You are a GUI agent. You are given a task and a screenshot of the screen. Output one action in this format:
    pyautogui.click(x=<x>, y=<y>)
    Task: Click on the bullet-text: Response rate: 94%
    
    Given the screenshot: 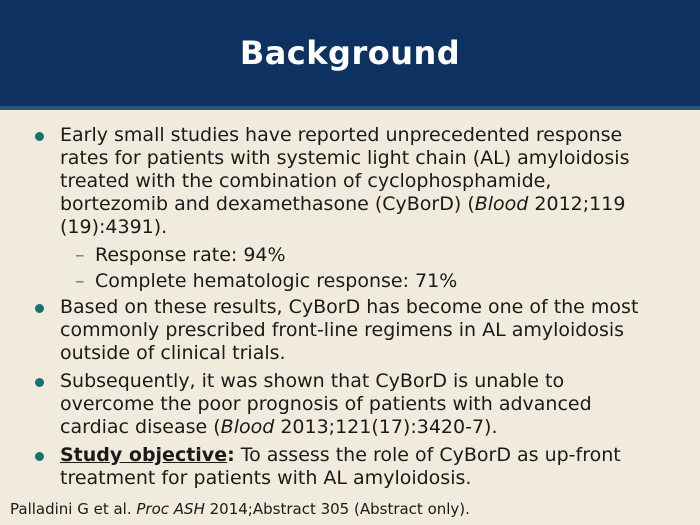 What is the action you would take?
    pyautogui.click(x=387, y=255)
    